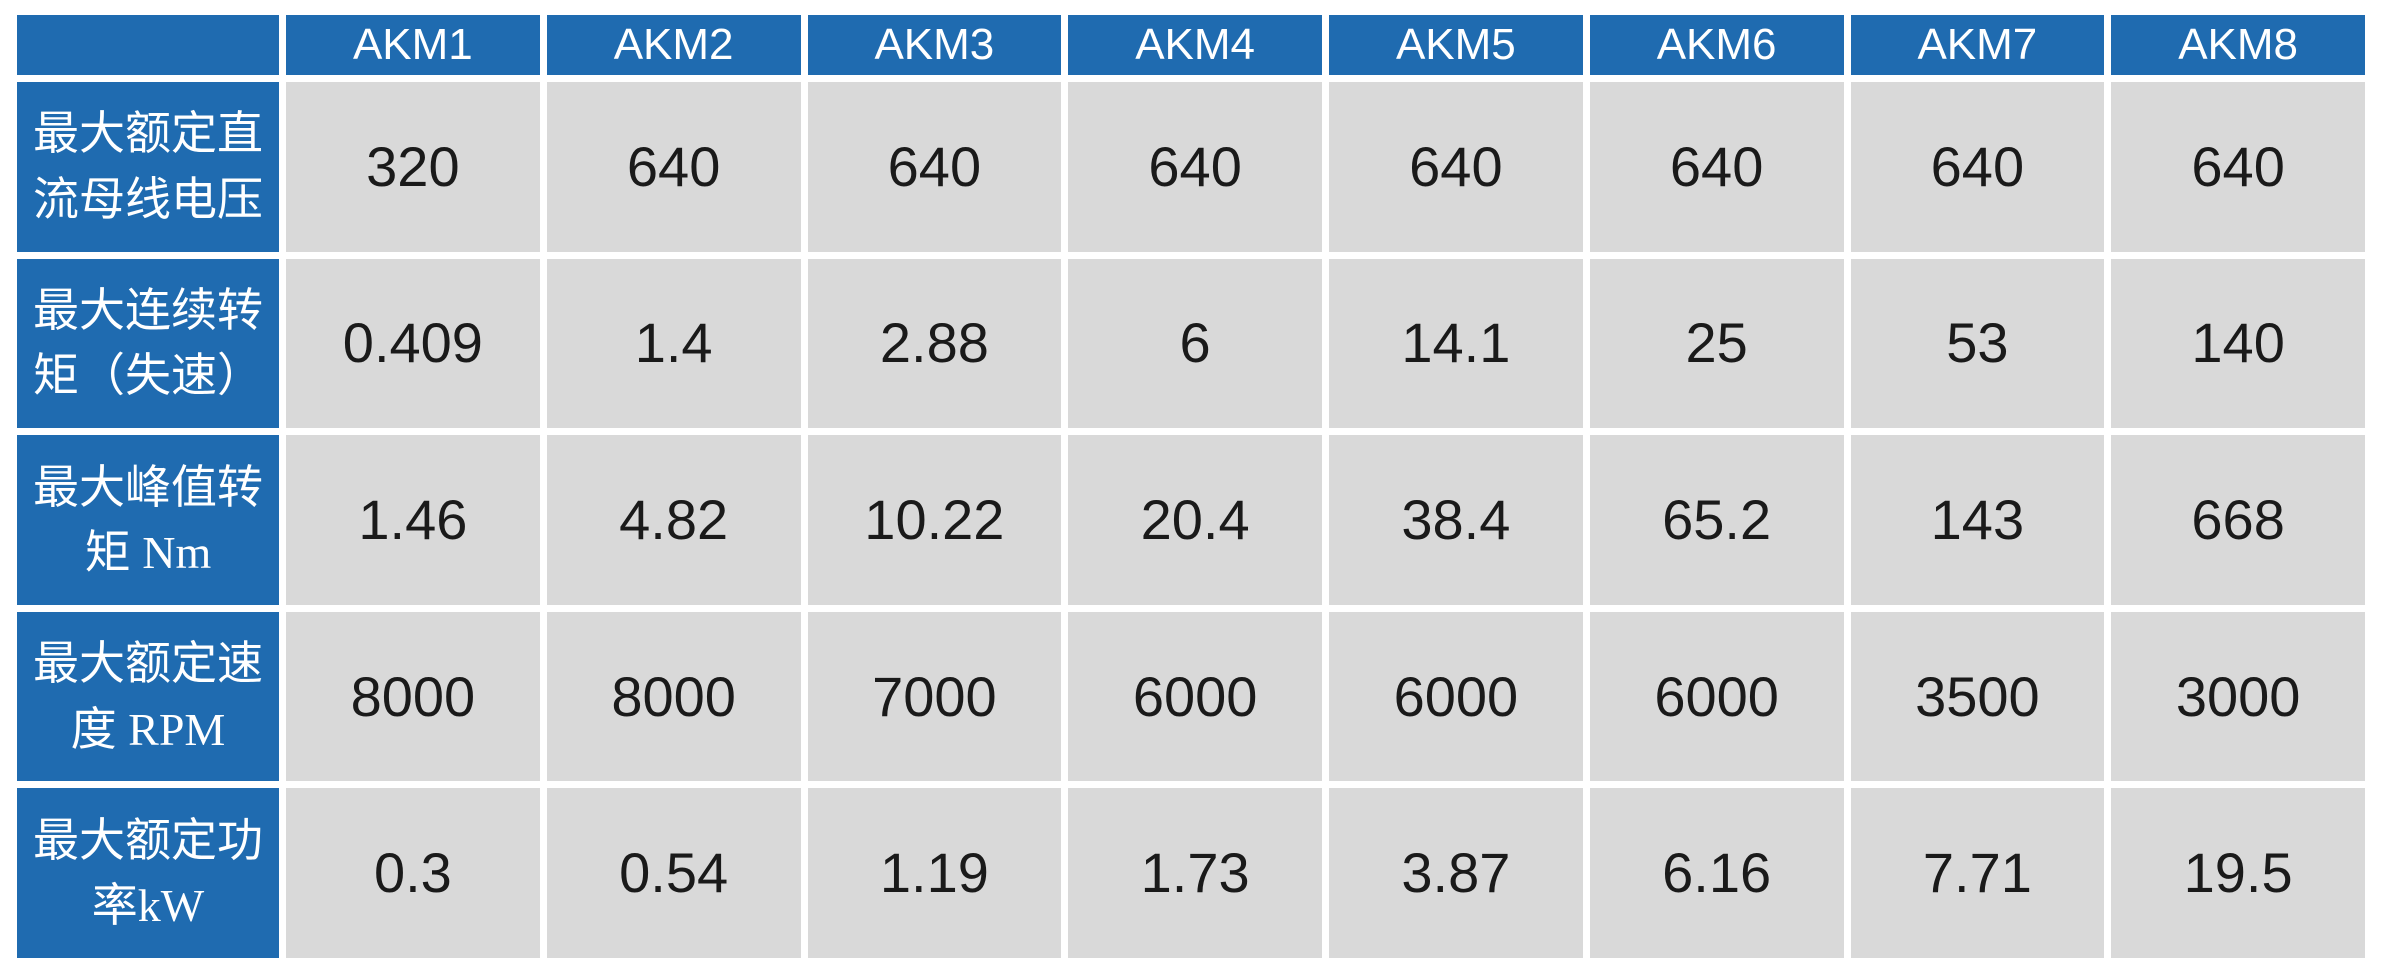 The image size is (2382, 973). What do you see at coordinates (148, 343) in the screenshot?
I see `row-label-continuous-torque: 最大连续转矩（失速）` at bounding box center [148, 343].